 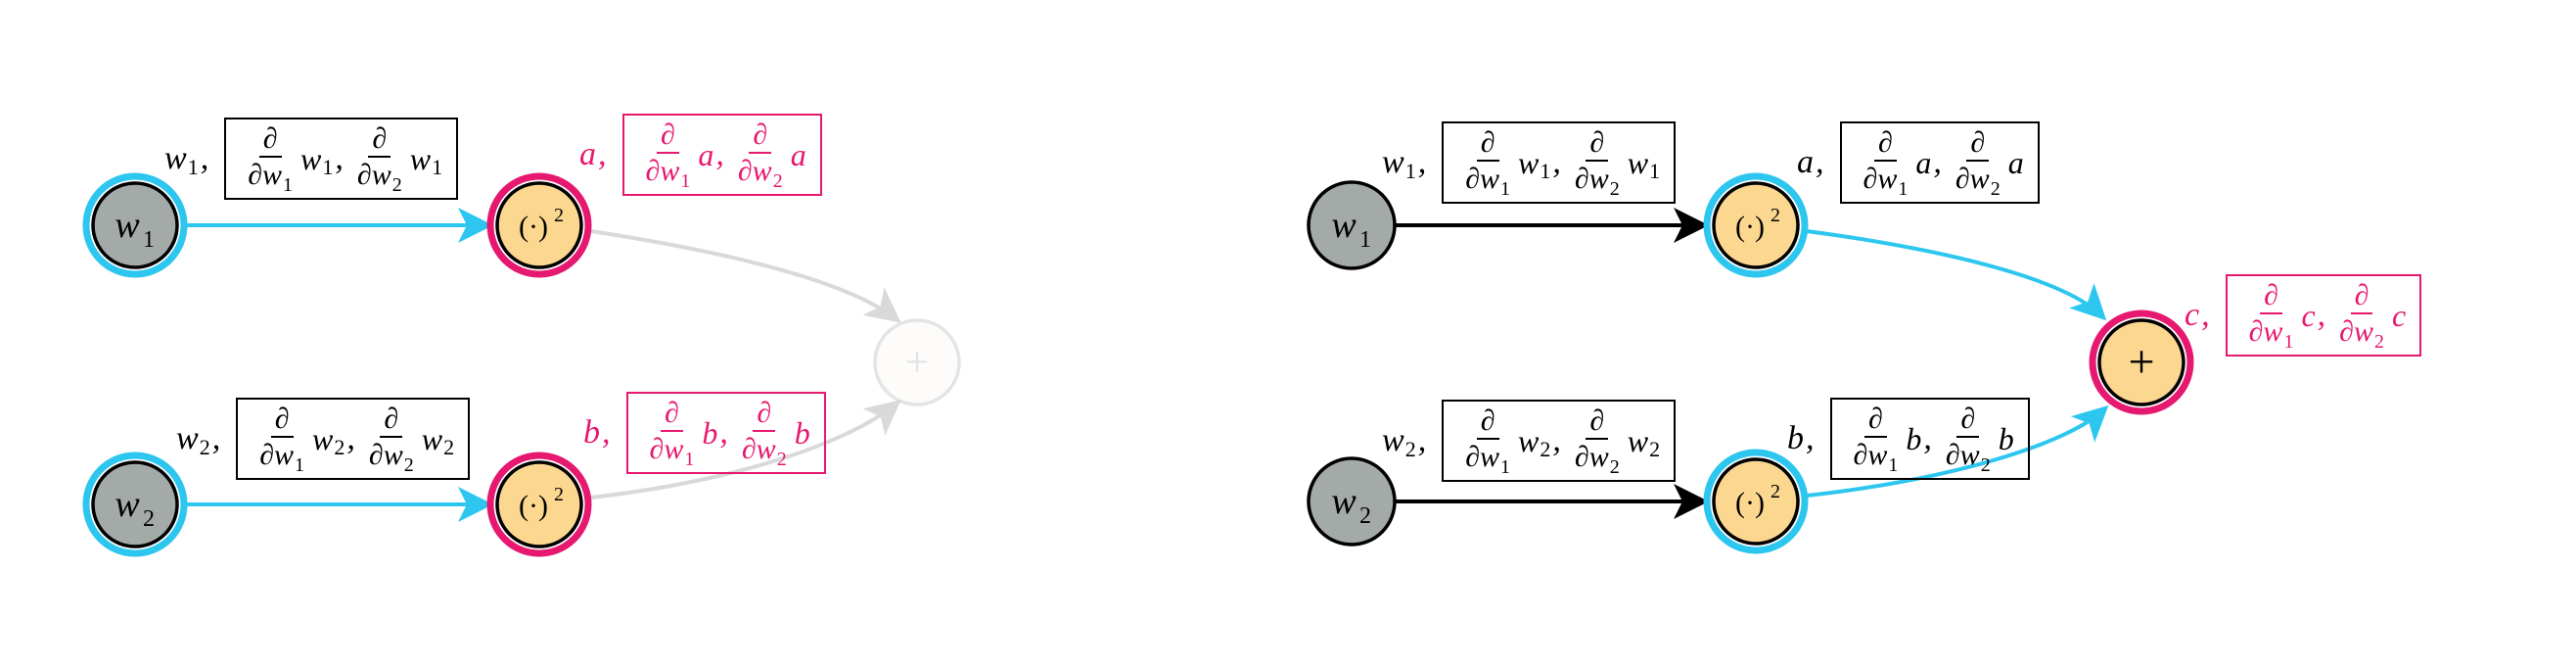 I want to click on left-label-b: b, ∂ ∂w1 b, ∂ ∂w2 b, so click(x=704, y=433).